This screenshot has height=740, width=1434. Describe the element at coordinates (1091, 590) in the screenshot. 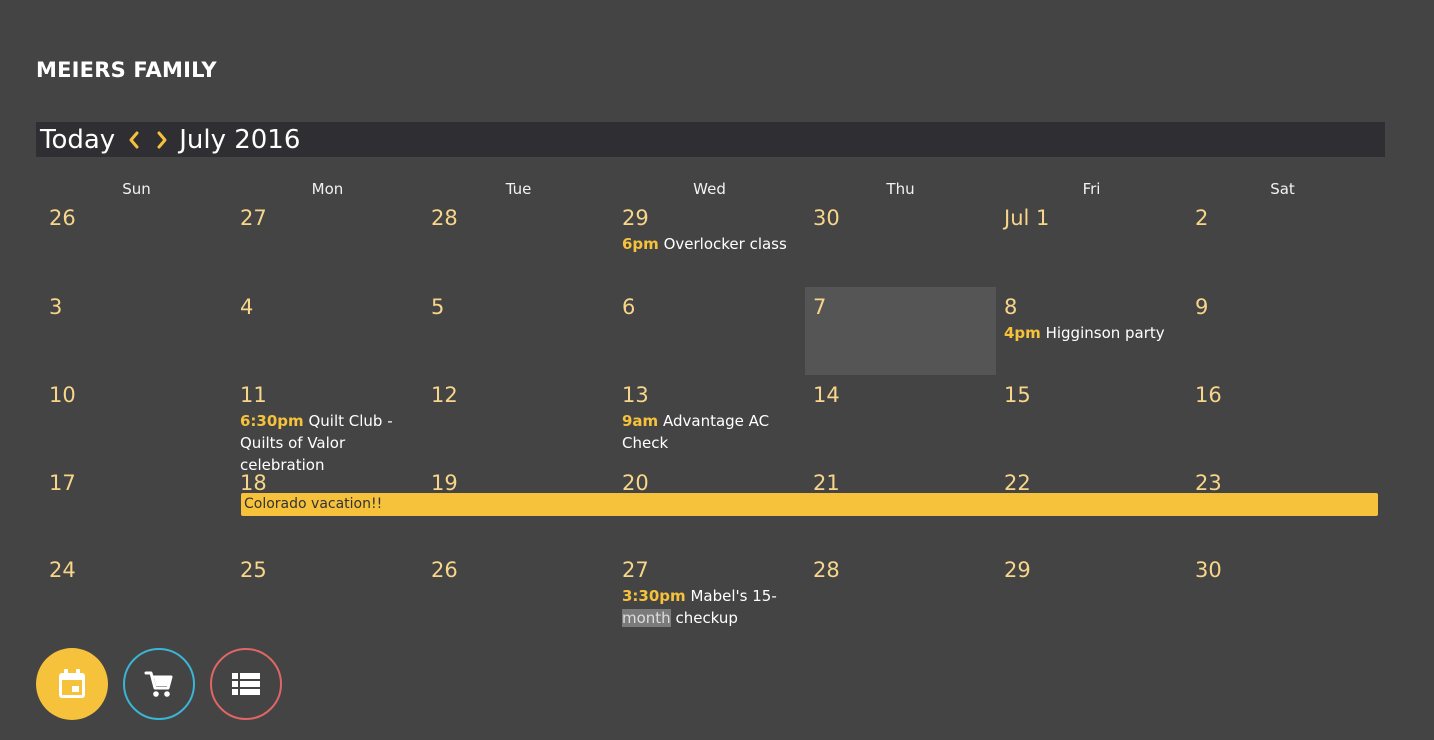

I see `day-cell: 29` at that location.